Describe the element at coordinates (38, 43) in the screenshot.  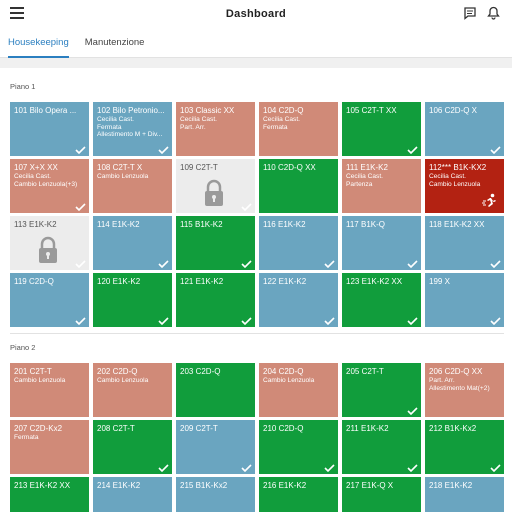
I see `tab-housekeeping: Housekeeping` at that location.